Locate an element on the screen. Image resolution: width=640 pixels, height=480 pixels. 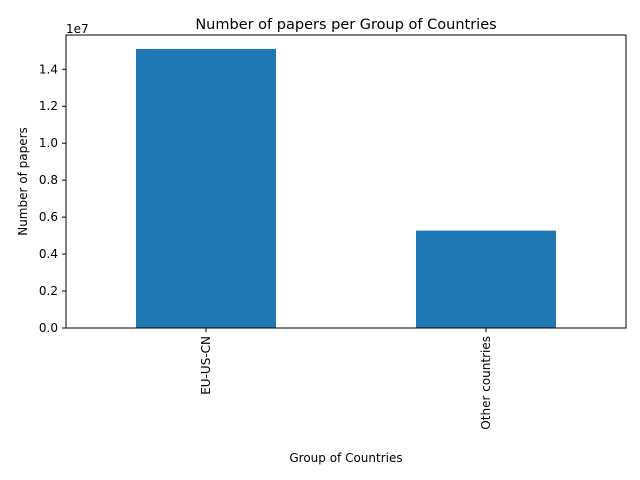
y-tick-label: 0.0 is located at coordinates (48, 328).